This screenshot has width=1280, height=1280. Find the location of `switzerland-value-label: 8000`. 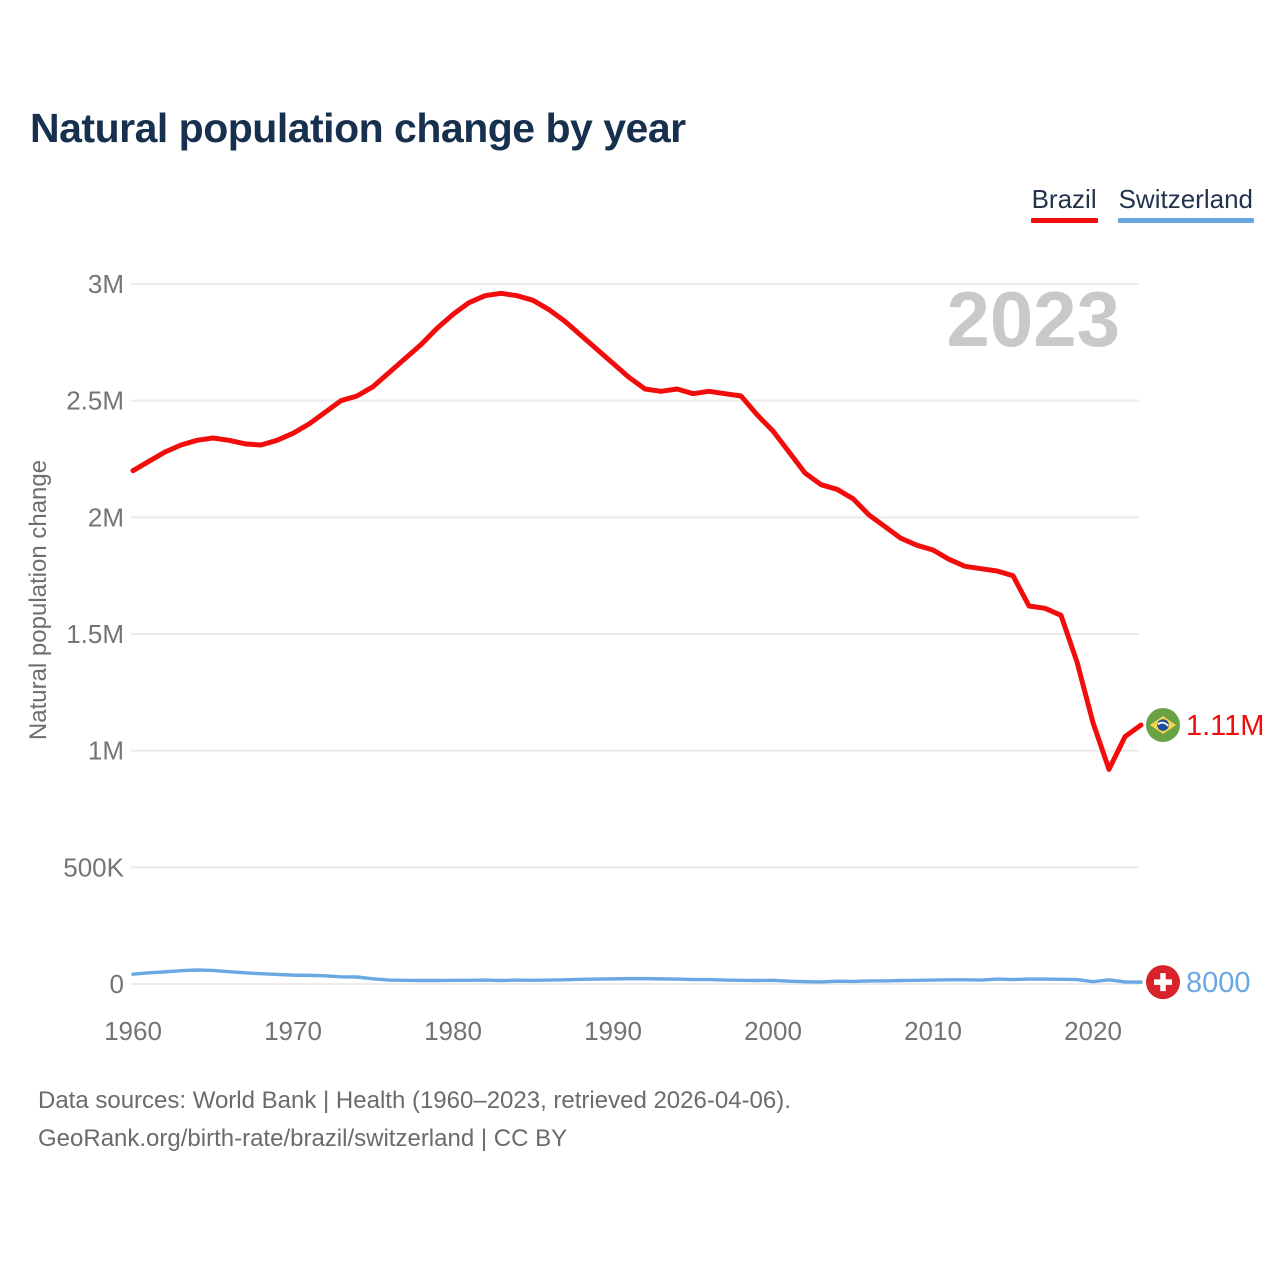

switzerland-value-label: 8000 is located at coordinates (1218, 983).